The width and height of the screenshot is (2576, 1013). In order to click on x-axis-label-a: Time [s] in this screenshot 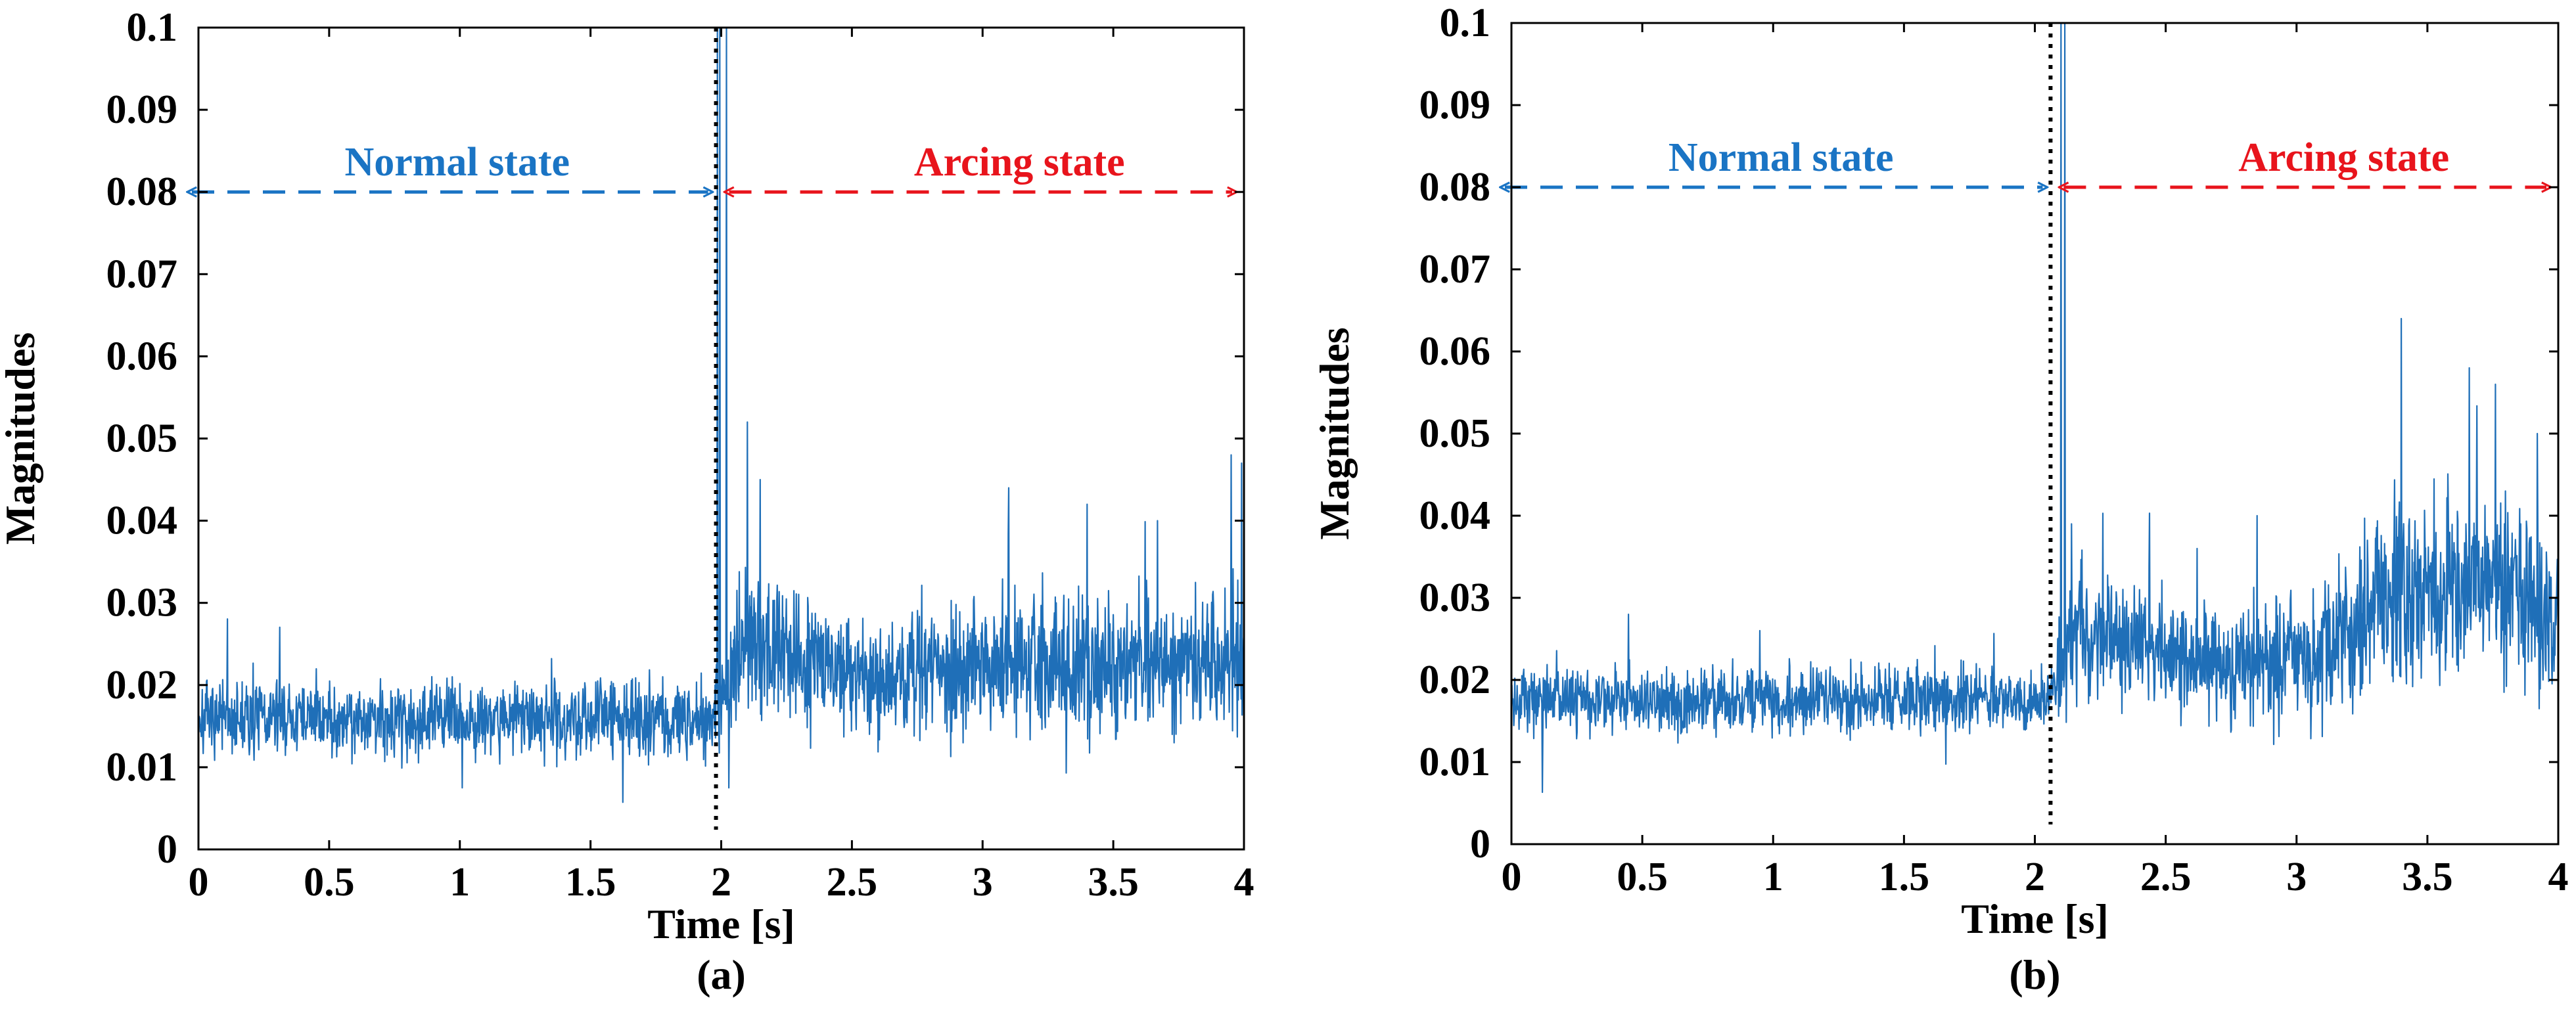, I will do `click(721, 924)`.